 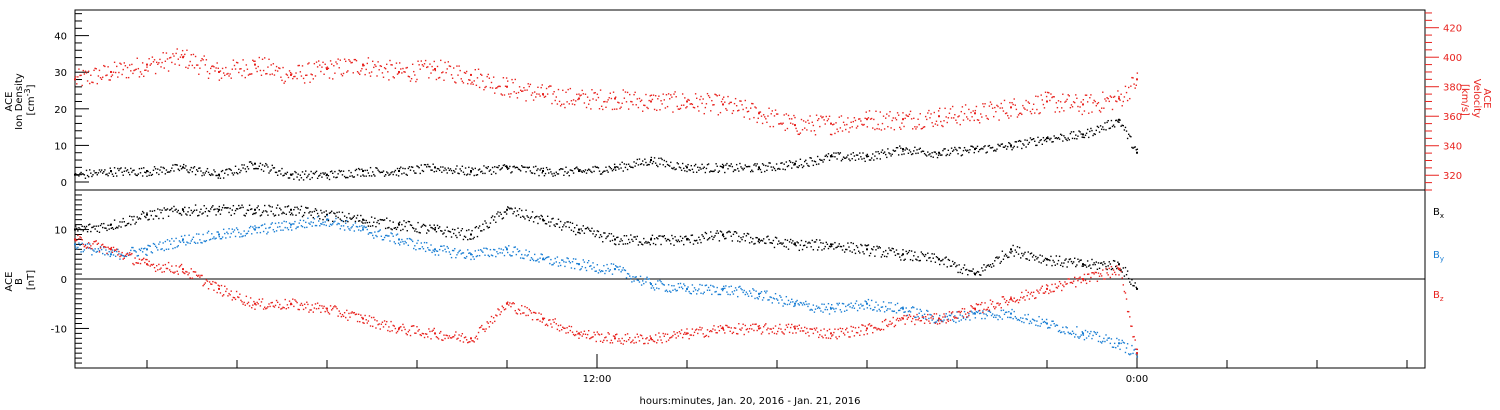 What do you see at coordinates (795, 125) in the screenshot?
I see `velocity-series-point` at bounding box center [795, 125].